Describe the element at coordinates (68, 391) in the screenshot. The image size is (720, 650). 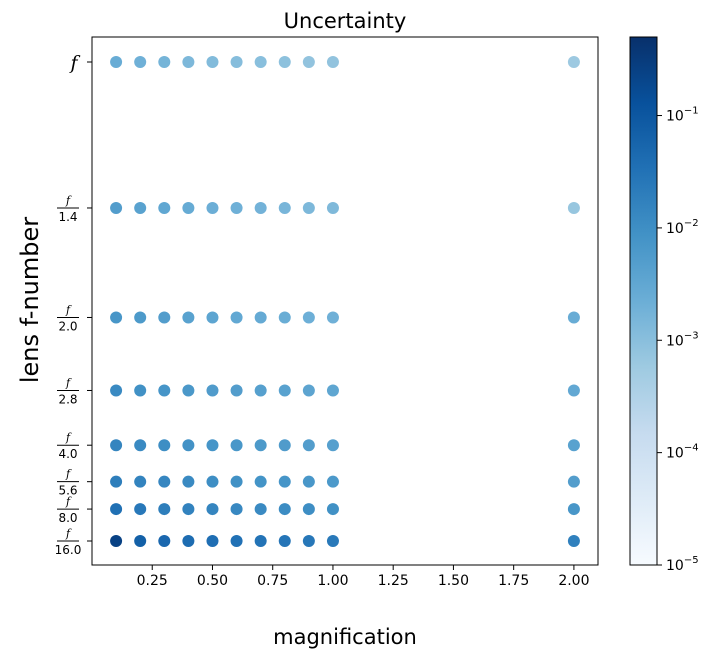
I see `y-tick-label: f 2.8` at that location.